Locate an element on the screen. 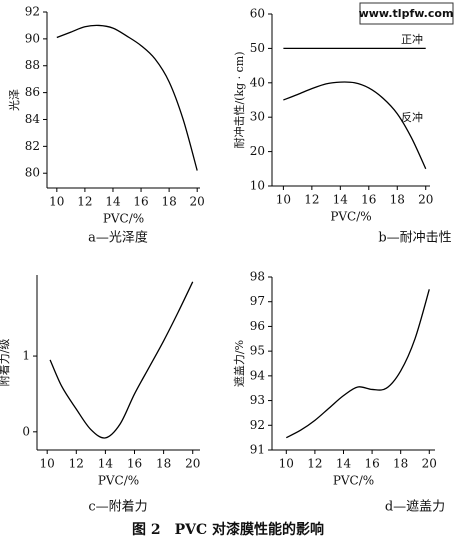 This screenshot has width=456, height=542. y-tick-label: 50 is located at coordinates (257, 48).